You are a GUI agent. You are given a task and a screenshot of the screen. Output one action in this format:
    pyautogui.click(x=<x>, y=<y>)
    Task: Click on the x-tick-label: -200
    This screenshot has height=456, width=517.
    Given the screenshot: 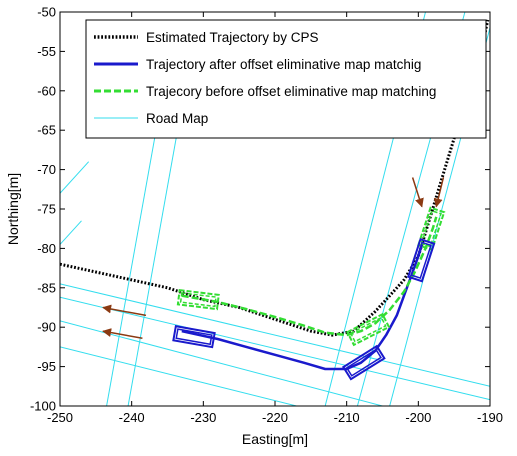 What is the action you would take?
    pyautogui.click(x=418, y=417)
    